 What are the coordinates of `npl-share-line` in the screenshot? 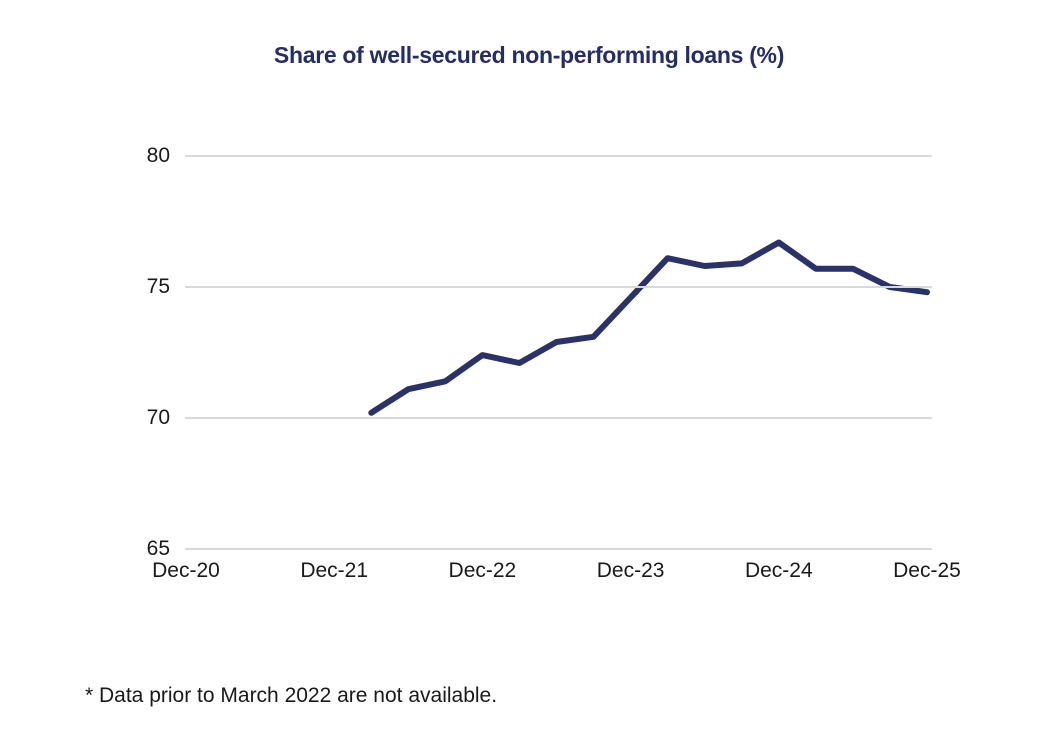 It's located at (649, 327).